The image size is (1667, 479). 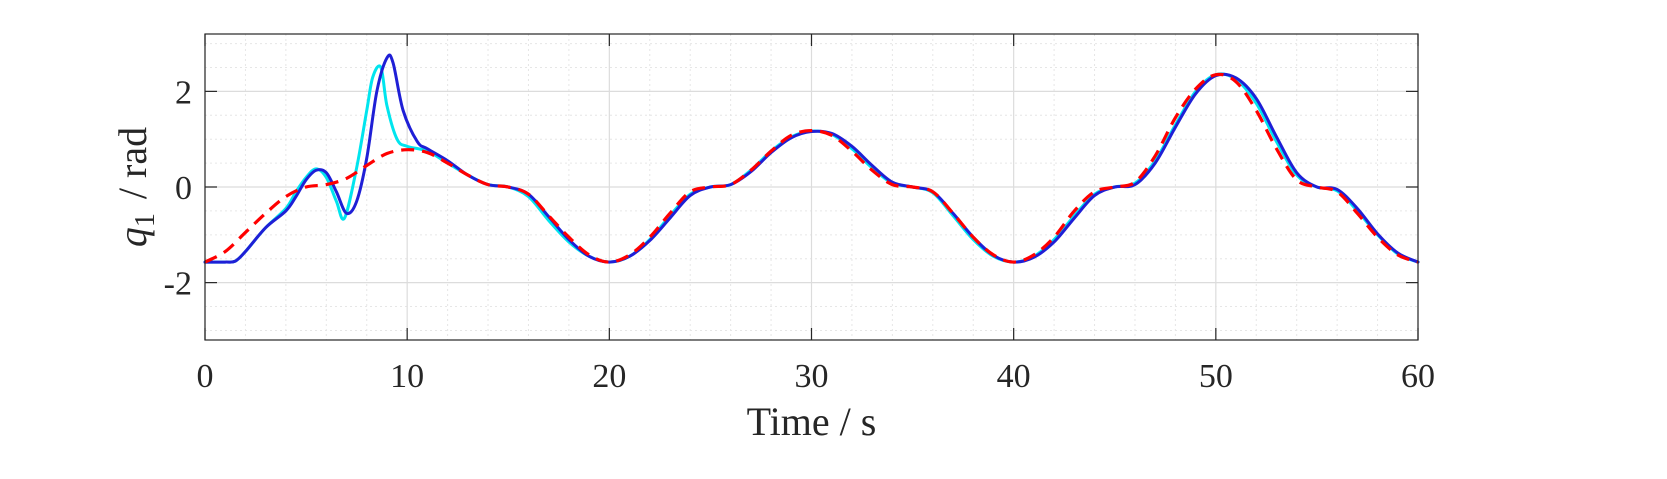 I want to click on x-tick-label: 20, so click(x=609, y=376).